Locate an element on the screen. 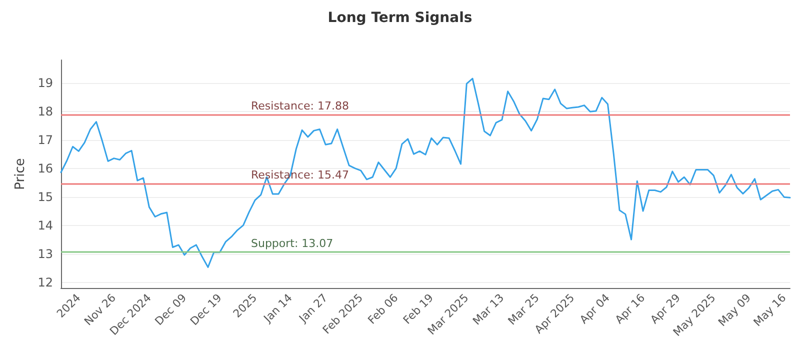  ref-line-label: Resistance: 17.88 is located at coordinates (300, 106).